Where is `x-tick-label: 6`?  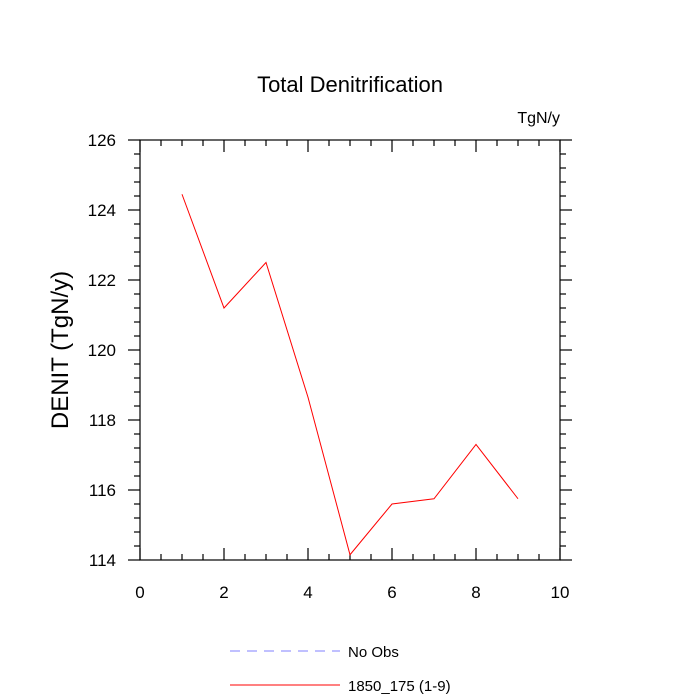
x-tick-label: 6 is located at coordinates (391, 592).